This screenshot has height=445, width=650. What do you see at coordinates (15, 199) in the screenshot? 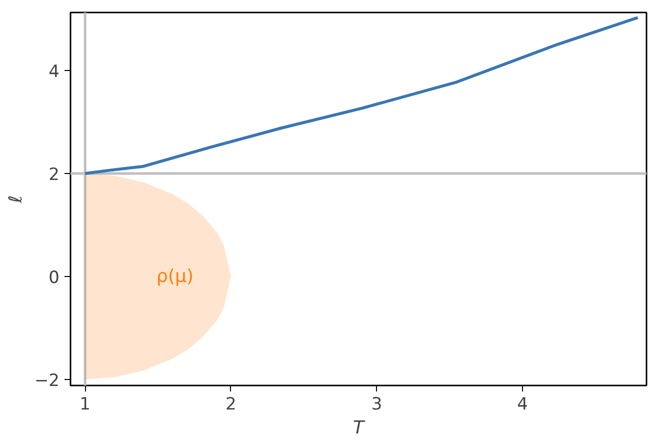
I see `y-axis-title: ℓ` at bounding box center [15, 199].